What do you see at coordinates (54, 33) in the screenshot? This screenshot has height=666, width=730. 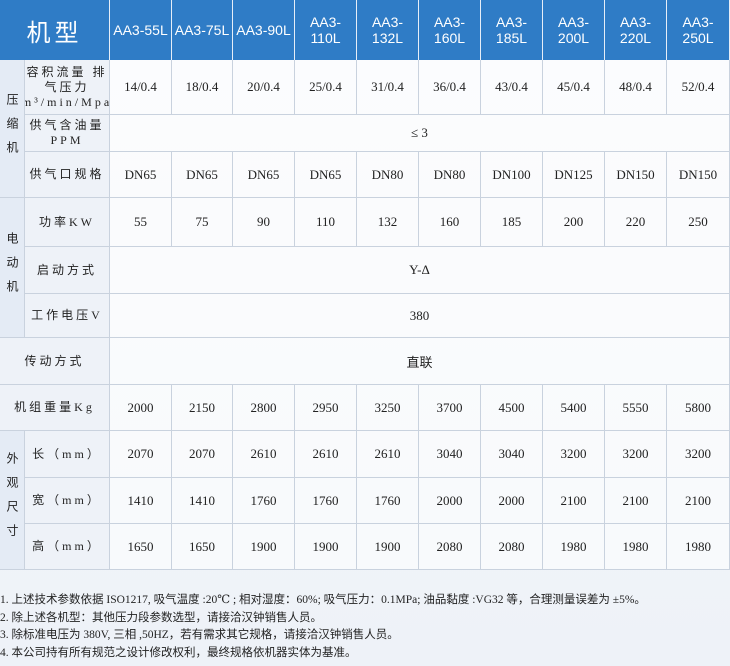 I see `header-title: 机型` at bounding box center [54, 33].